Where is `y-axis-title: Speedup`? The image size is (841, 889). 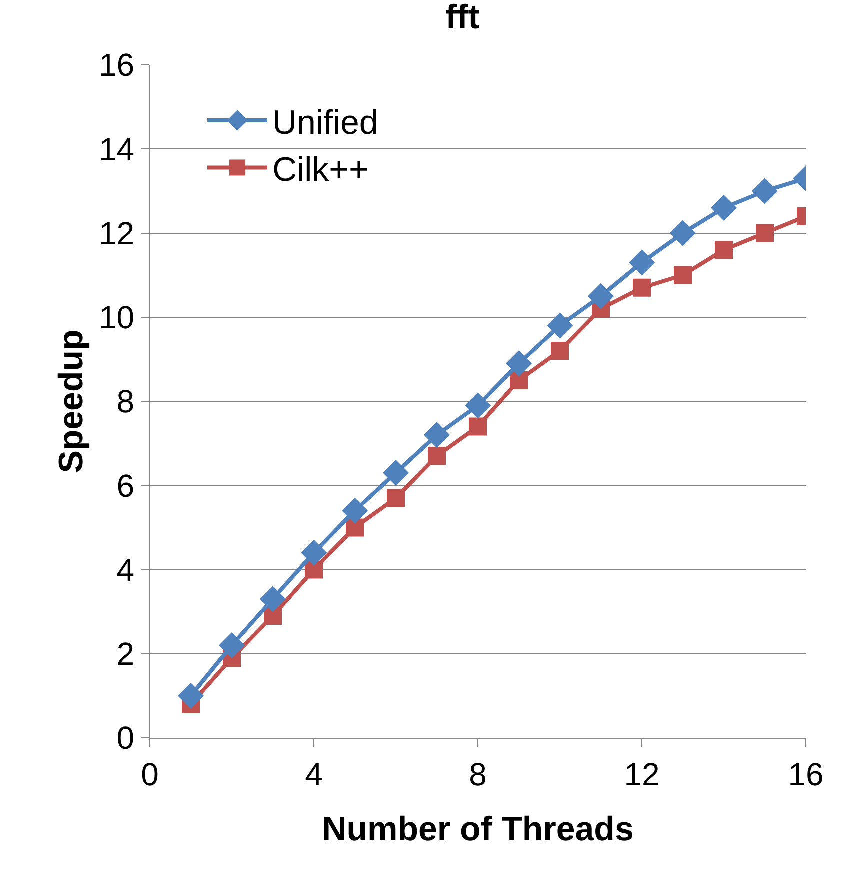 y-axis-title: Speedup is located at coordinates (71, 402).